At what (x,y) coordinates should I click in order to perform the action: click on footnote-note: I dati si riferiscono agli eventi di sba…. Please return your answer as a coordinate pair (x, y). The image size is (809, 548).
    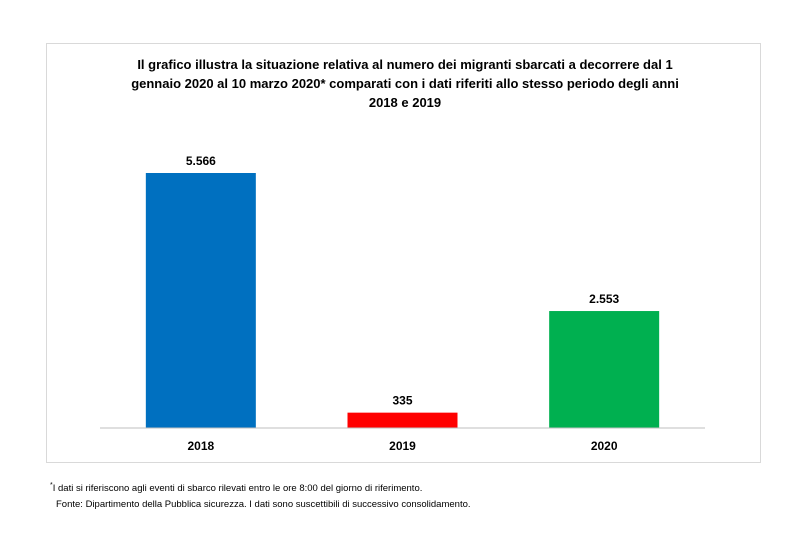
    Looking at the image, I should click on (237, 489).